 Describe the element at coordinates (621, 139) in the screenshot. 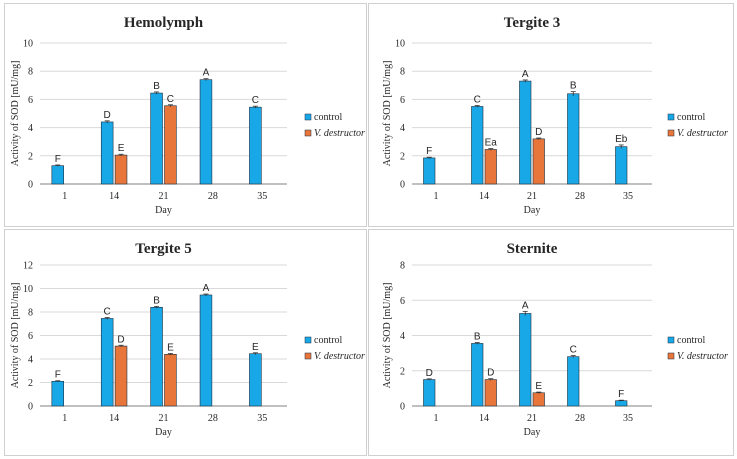

I see `significance-label: Eb` at that location.